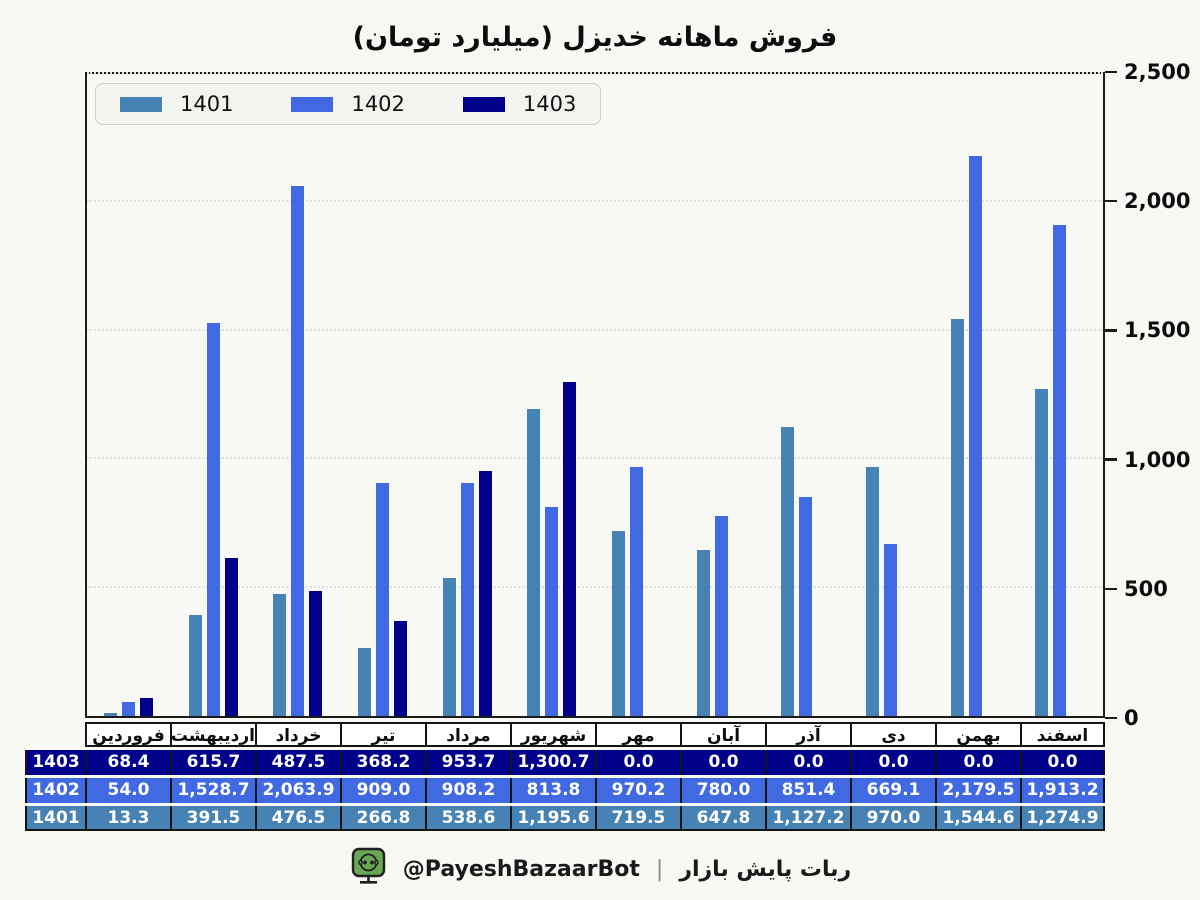 This screenshot has height=900, width=1200. I want to click on value-cell: 487.5, so click(297, 762).